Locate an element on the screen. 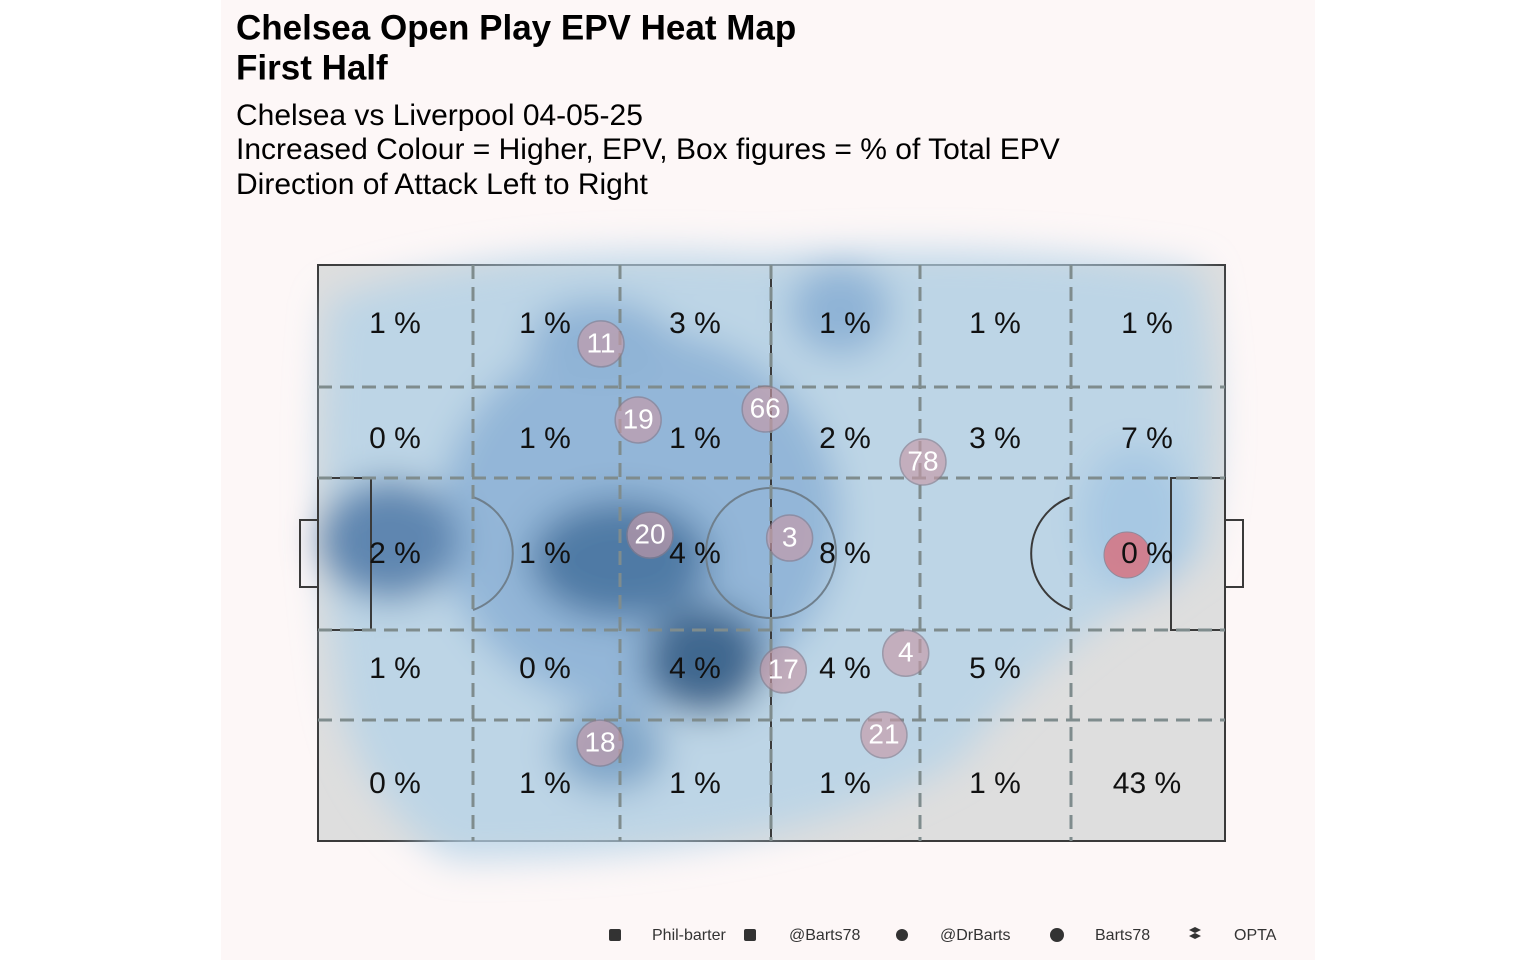  player-label: 78 is located at coordinates (922, 460).